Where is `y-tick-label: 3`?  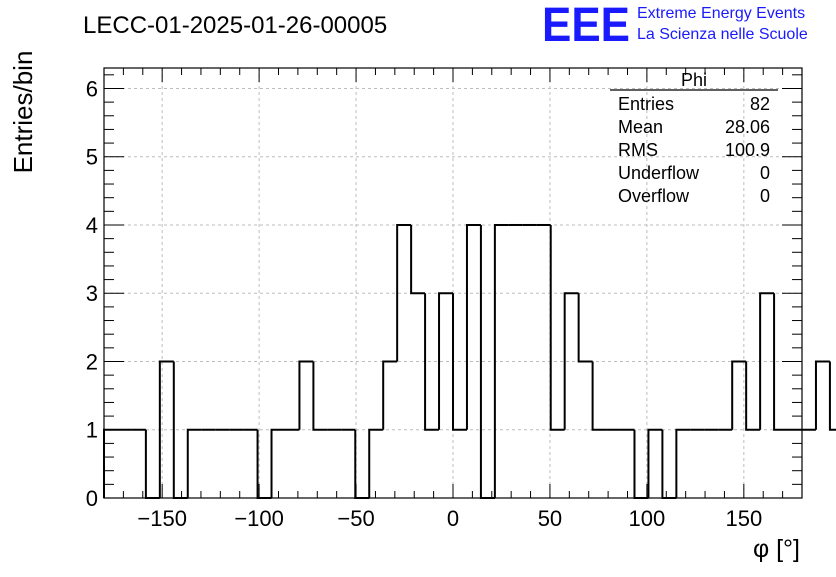
y-tick-label: 3 is located at coordinates (92, 293).